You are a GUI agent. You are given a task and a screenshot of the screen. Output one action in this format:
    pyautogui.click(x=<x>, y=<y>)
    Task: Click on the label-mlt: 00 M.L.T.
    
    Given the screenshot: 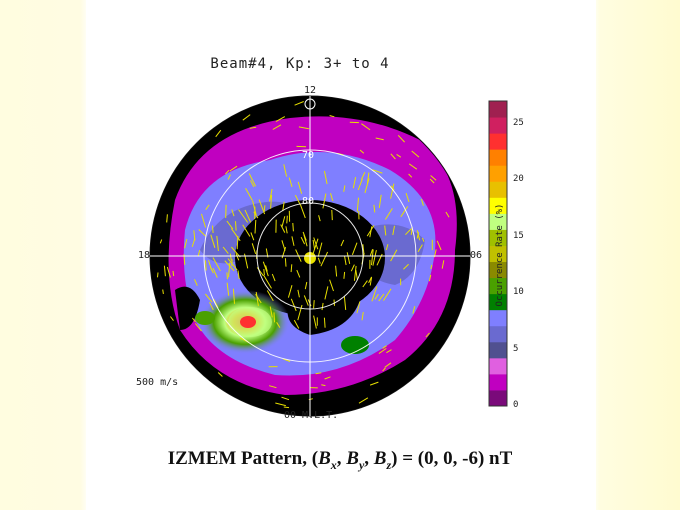 What is the action you would take?
    pyautogui.click(x=311, y=415)
    